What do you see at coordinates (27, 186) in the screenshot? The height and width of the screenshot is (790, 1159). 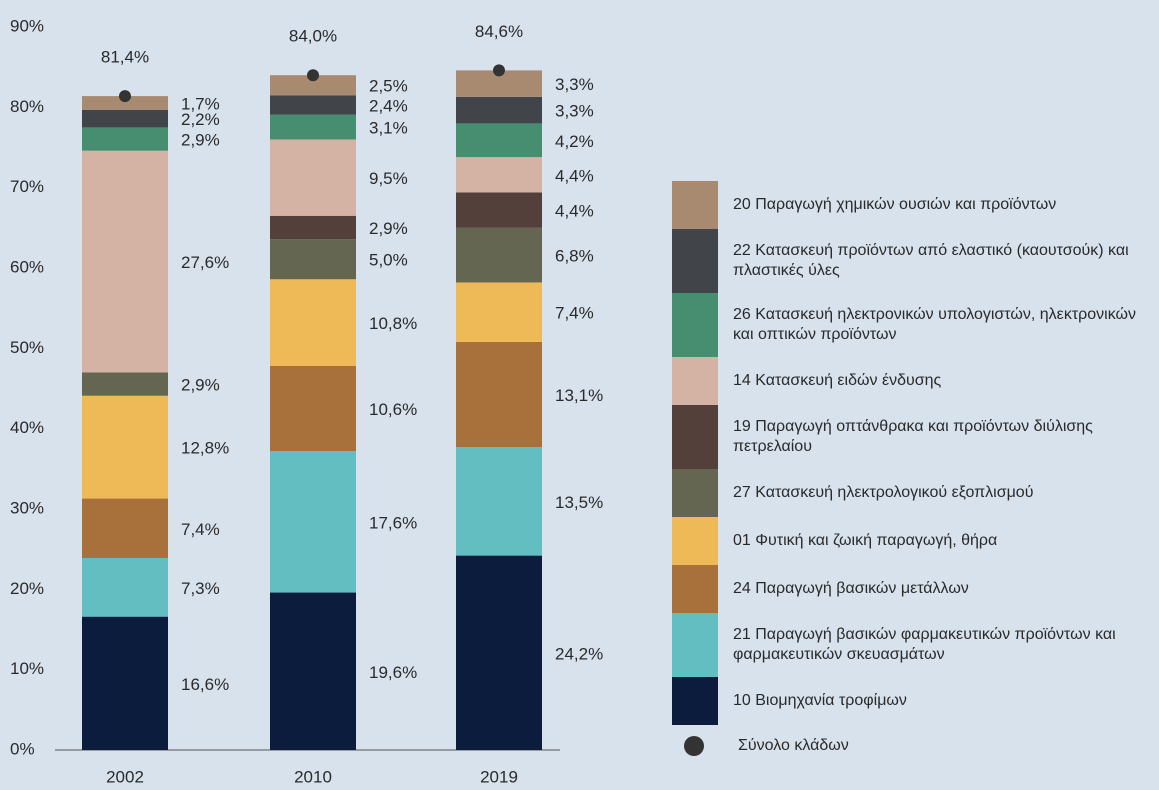 I see `y-tick-label: 70%` at bounding box center [27, 186].